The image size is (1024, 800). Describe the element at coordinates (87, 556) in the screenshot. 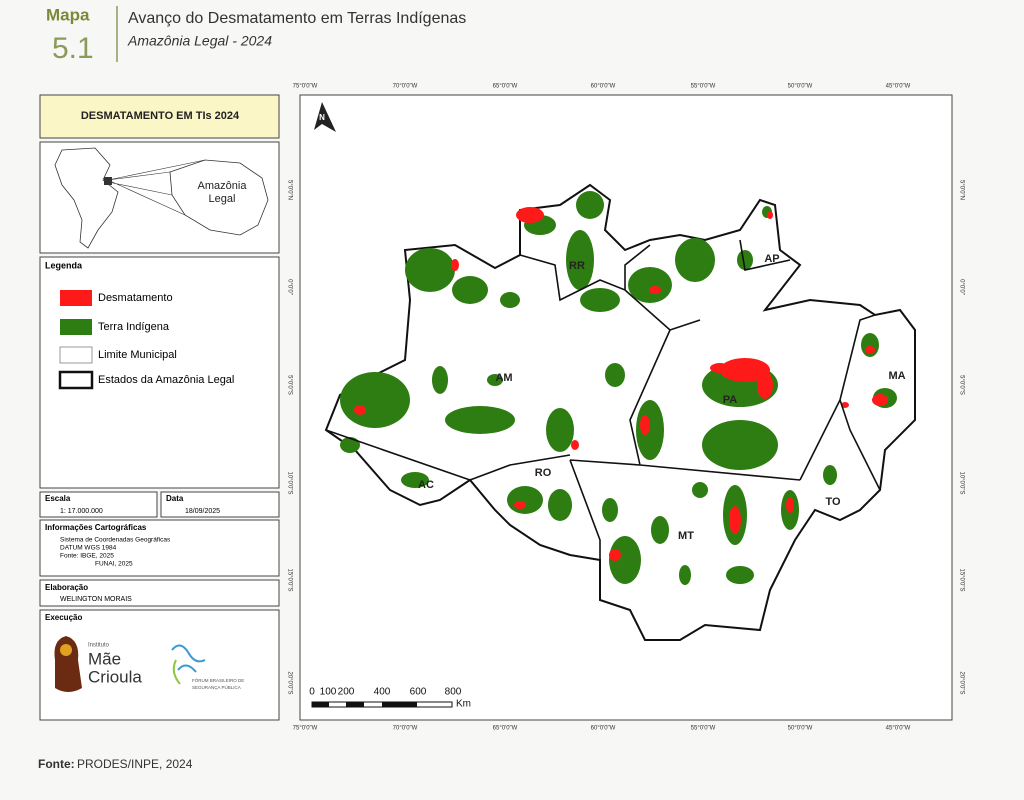

I see `info-line: Fonte: IBGE, 2025` at that location.